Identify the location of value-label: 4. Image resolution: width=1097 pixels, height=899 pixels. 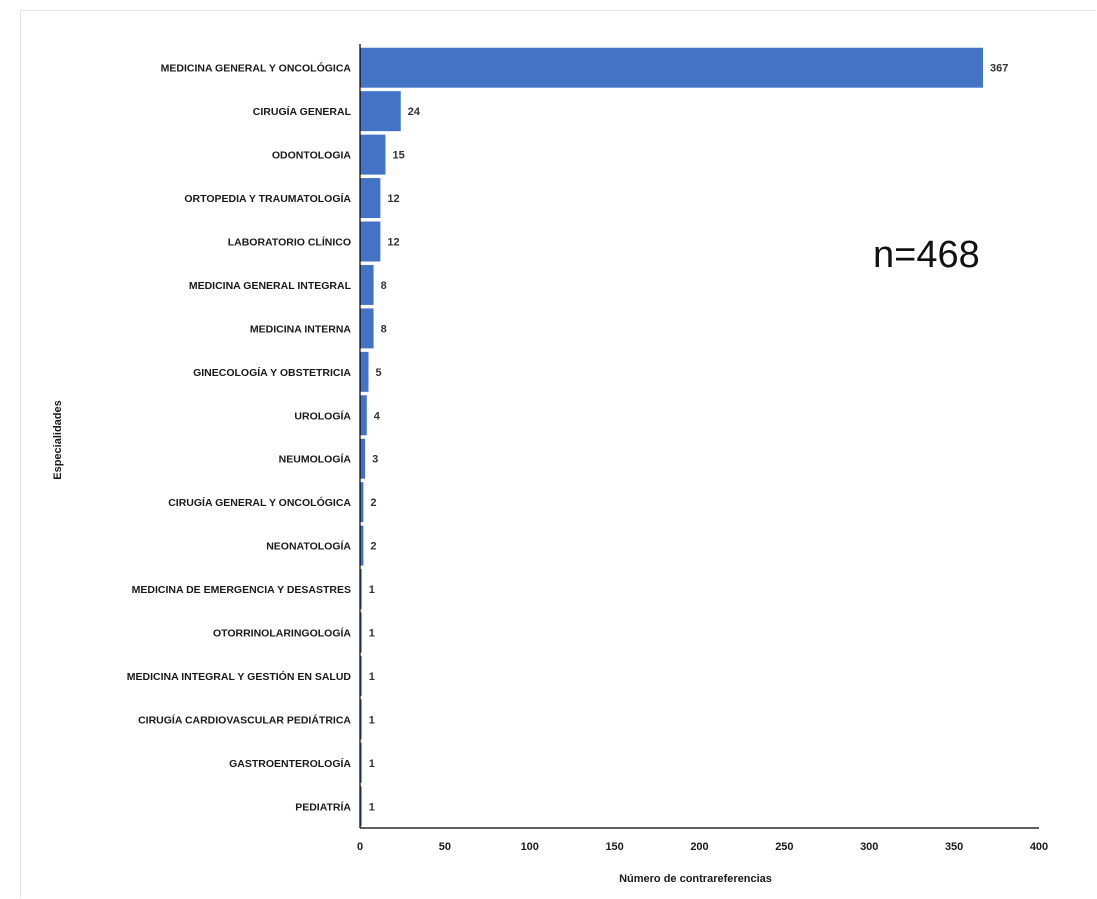
(377, 416).